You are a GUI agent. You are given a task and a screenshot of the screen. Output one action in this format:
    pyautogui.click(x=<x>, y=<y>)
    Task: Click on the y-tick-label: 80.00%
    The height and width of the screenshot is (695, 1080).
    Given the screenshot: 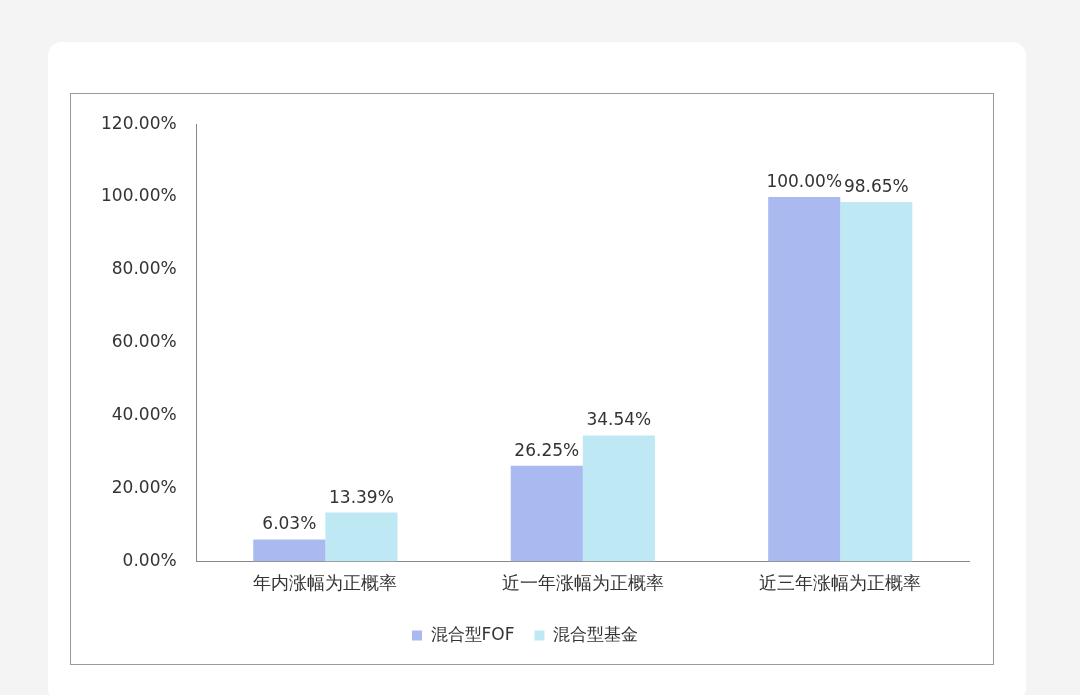 What is the action you would take?
    pyautogui.click(x=144, y=268)
    